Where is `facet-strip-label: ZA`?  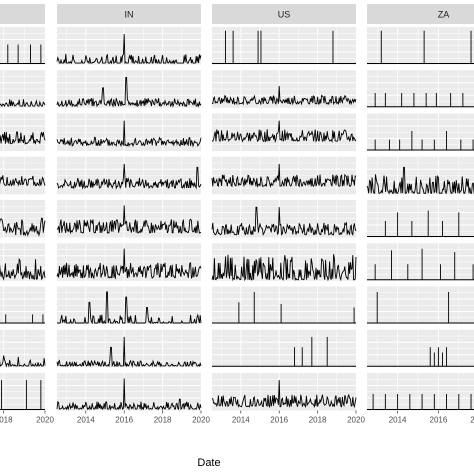
facet-strip-label: ZA is located at coordinates (444, 15).